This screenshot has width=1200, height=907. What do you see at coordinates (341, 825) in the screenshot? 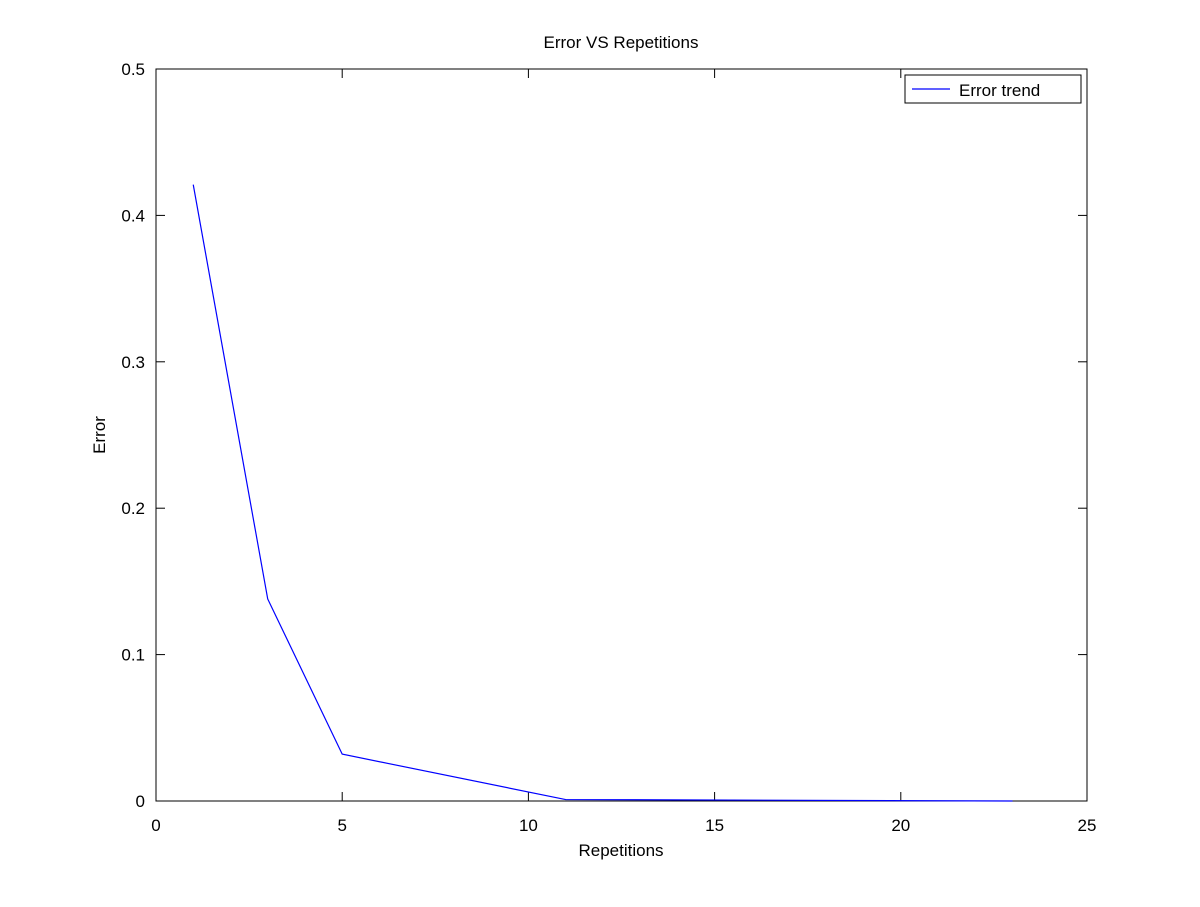
I see `x-tick-label: 5` at bounding box center [341, 825].